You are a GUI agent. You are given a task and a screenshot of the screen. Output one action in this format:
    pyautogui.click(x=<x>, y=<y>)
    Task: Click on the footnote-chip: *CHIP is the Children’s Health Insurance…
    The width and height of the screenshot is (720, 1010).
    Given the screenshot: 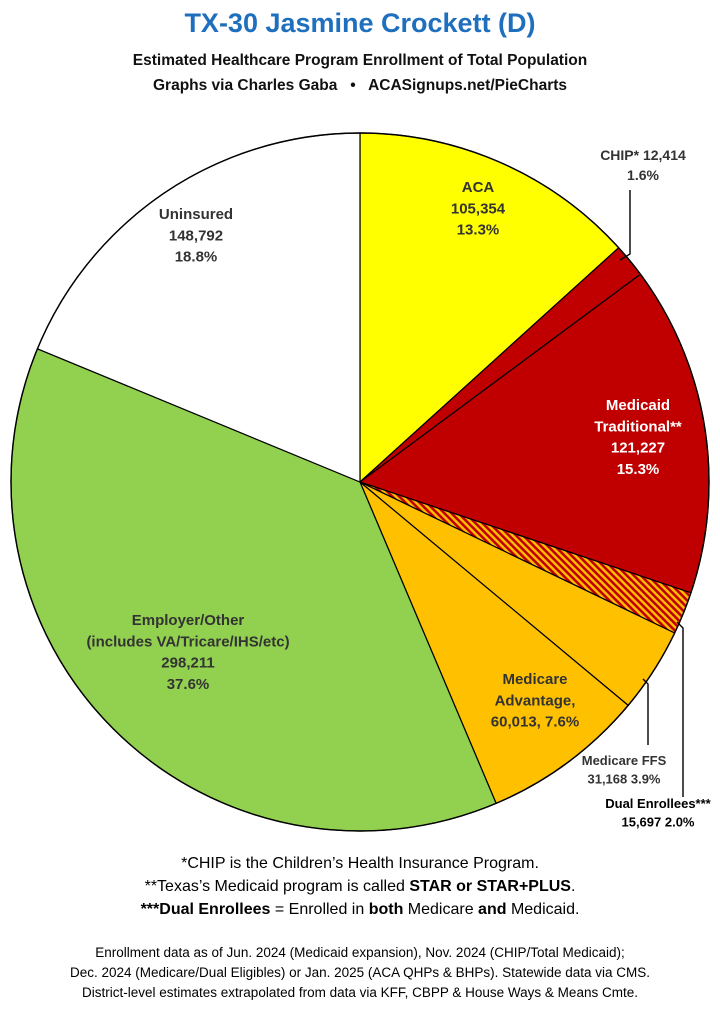 What is the action you would take?
    pyautogui.click(x=360, y=863)
    